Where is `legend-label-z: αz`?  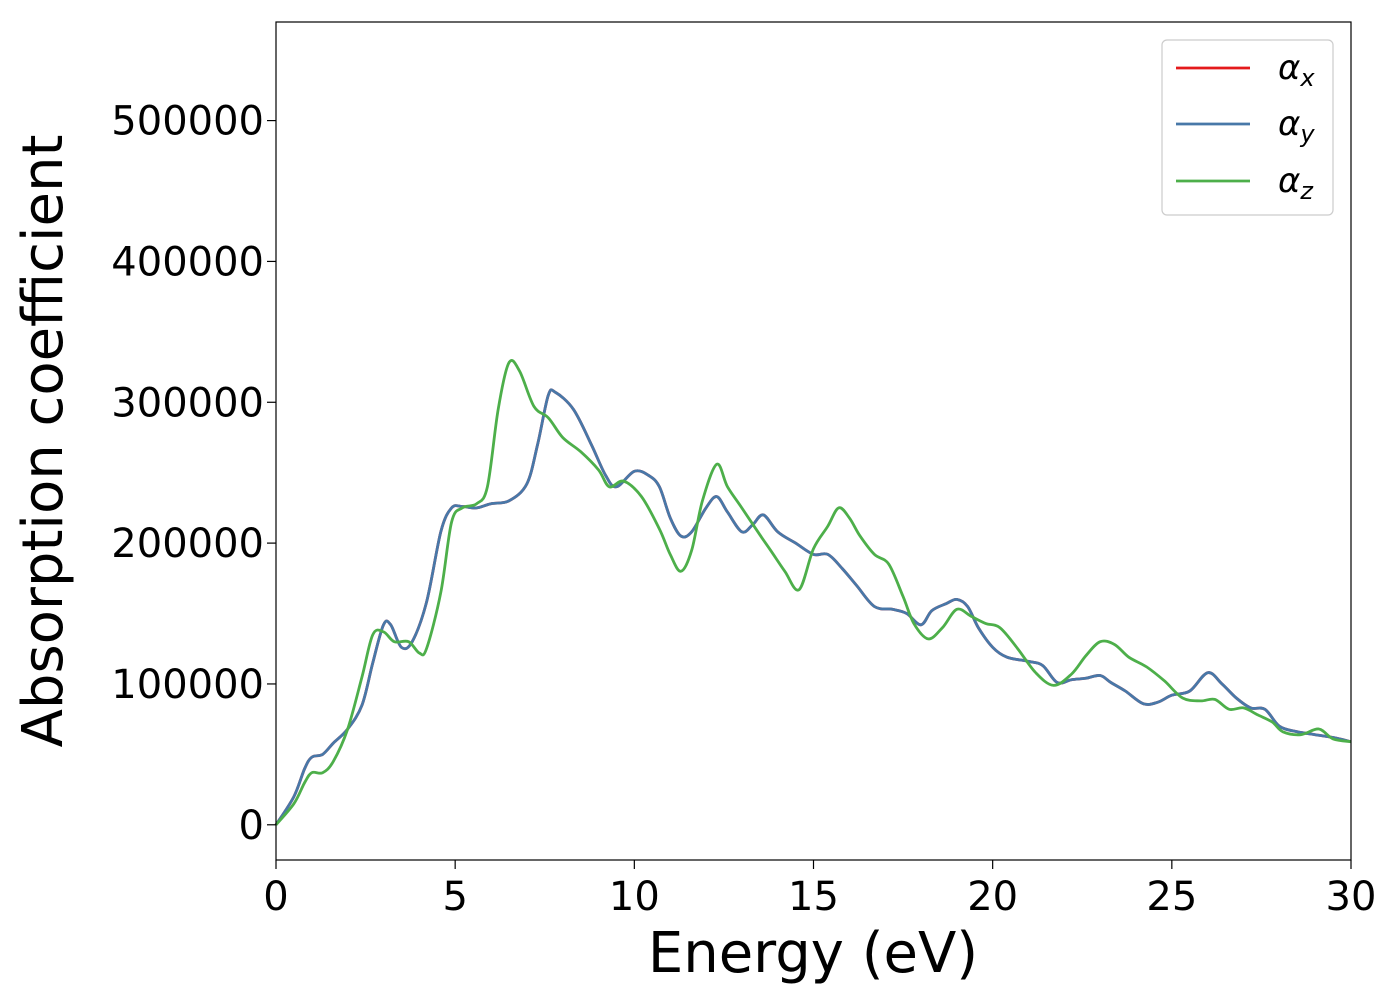
legend-label-z: αz is located at coordinates (1296, 183).